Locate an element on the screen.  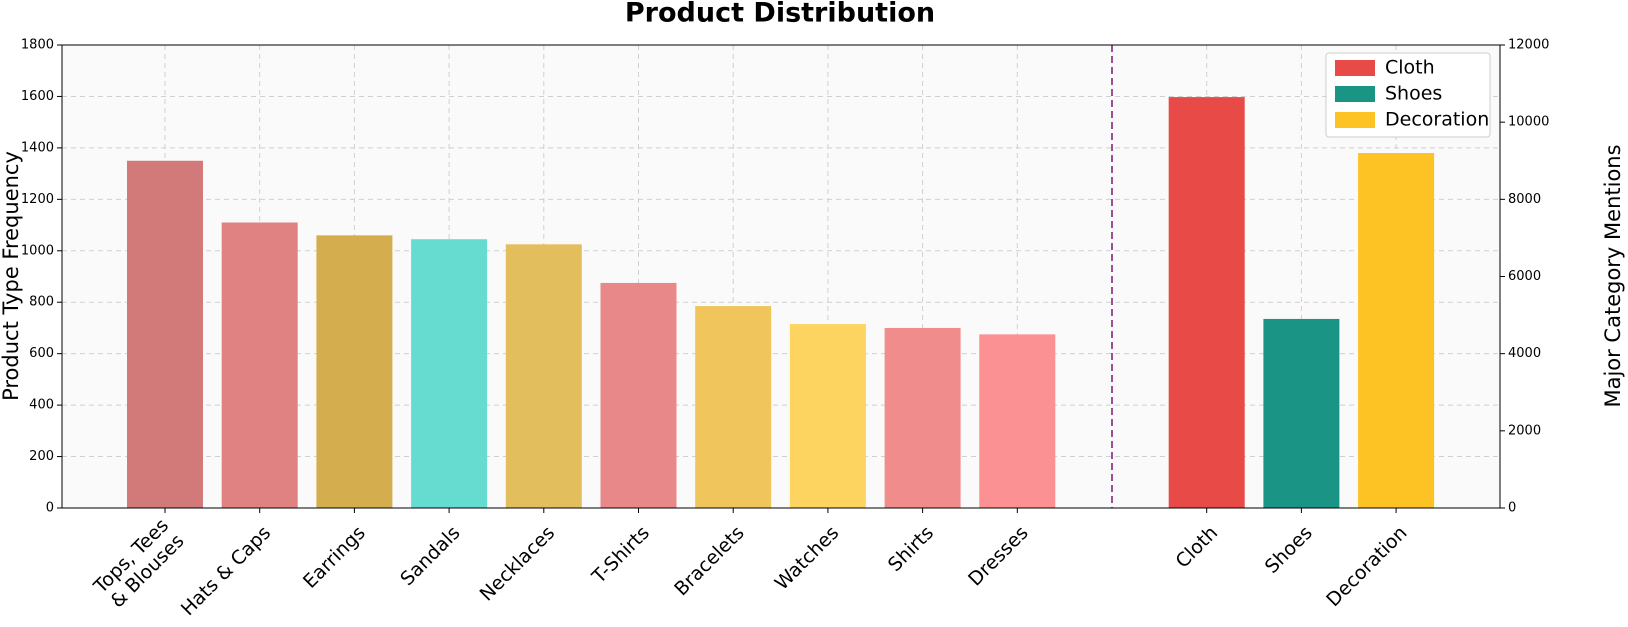
y-tick-label: 1400 is located at coordinates (37, 147).